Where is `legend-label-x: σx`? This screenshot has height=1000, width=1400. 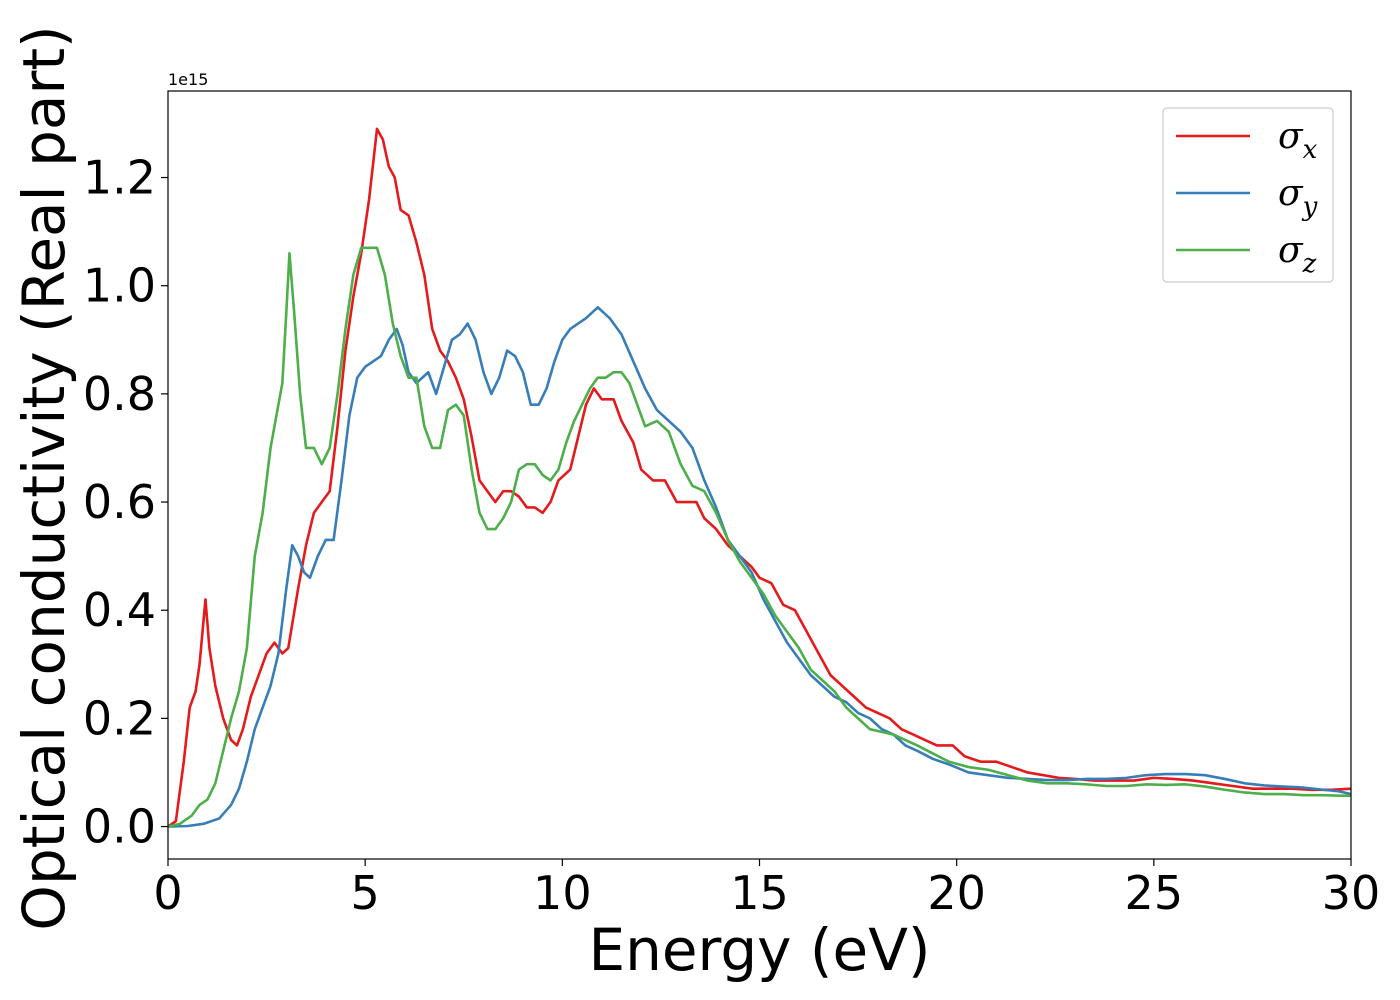 legend-label-x: σx is located at coordinates (1298, 140).